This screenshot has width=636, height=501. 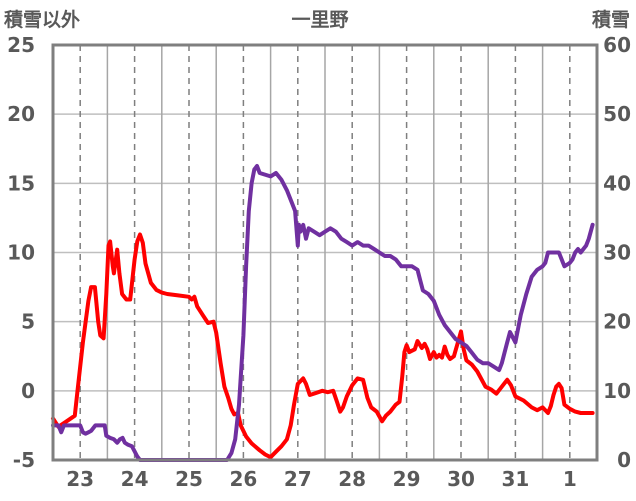 What do you see at coordinates (461, 479) in the screenshot?
I see `x-tick-label: 30` at bounding box center [461, 479].